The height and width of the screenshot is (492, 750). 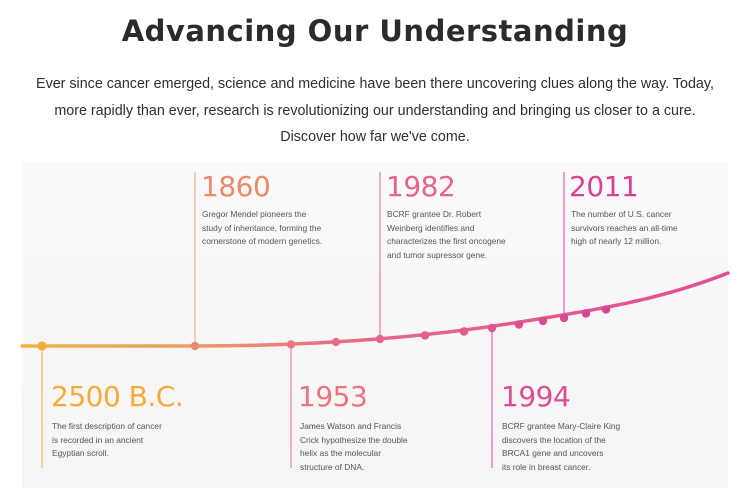 What do you see at coordinates (332, 466) in the screenshot?
I see `desc-line: structure of DNA.` at bounding box center [332, 466].